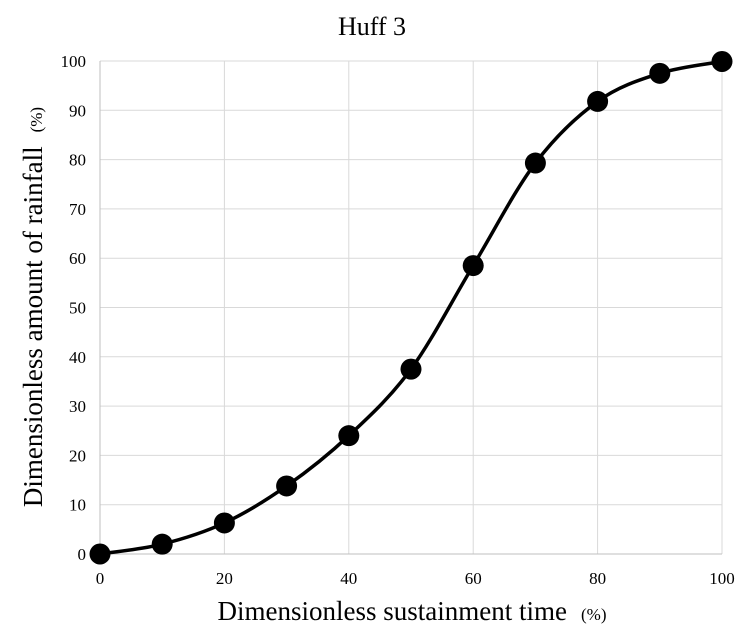  I want to click on y-tick-label-50: 50, so click(77, 308).